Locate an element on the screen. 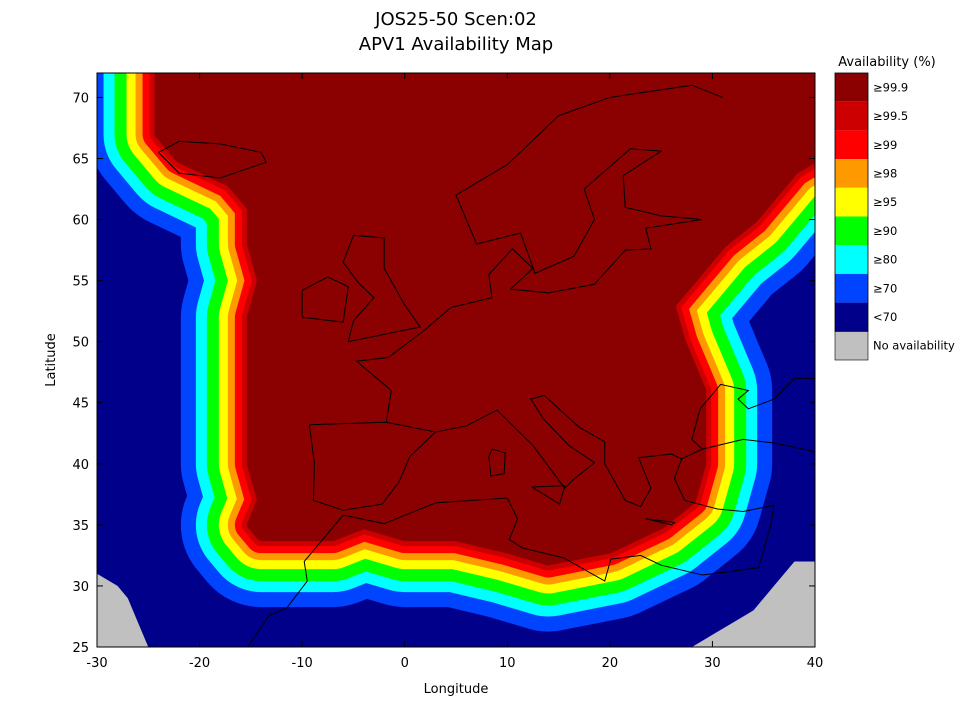  x-tick-label: 40 is located at coordinates (815, 663).